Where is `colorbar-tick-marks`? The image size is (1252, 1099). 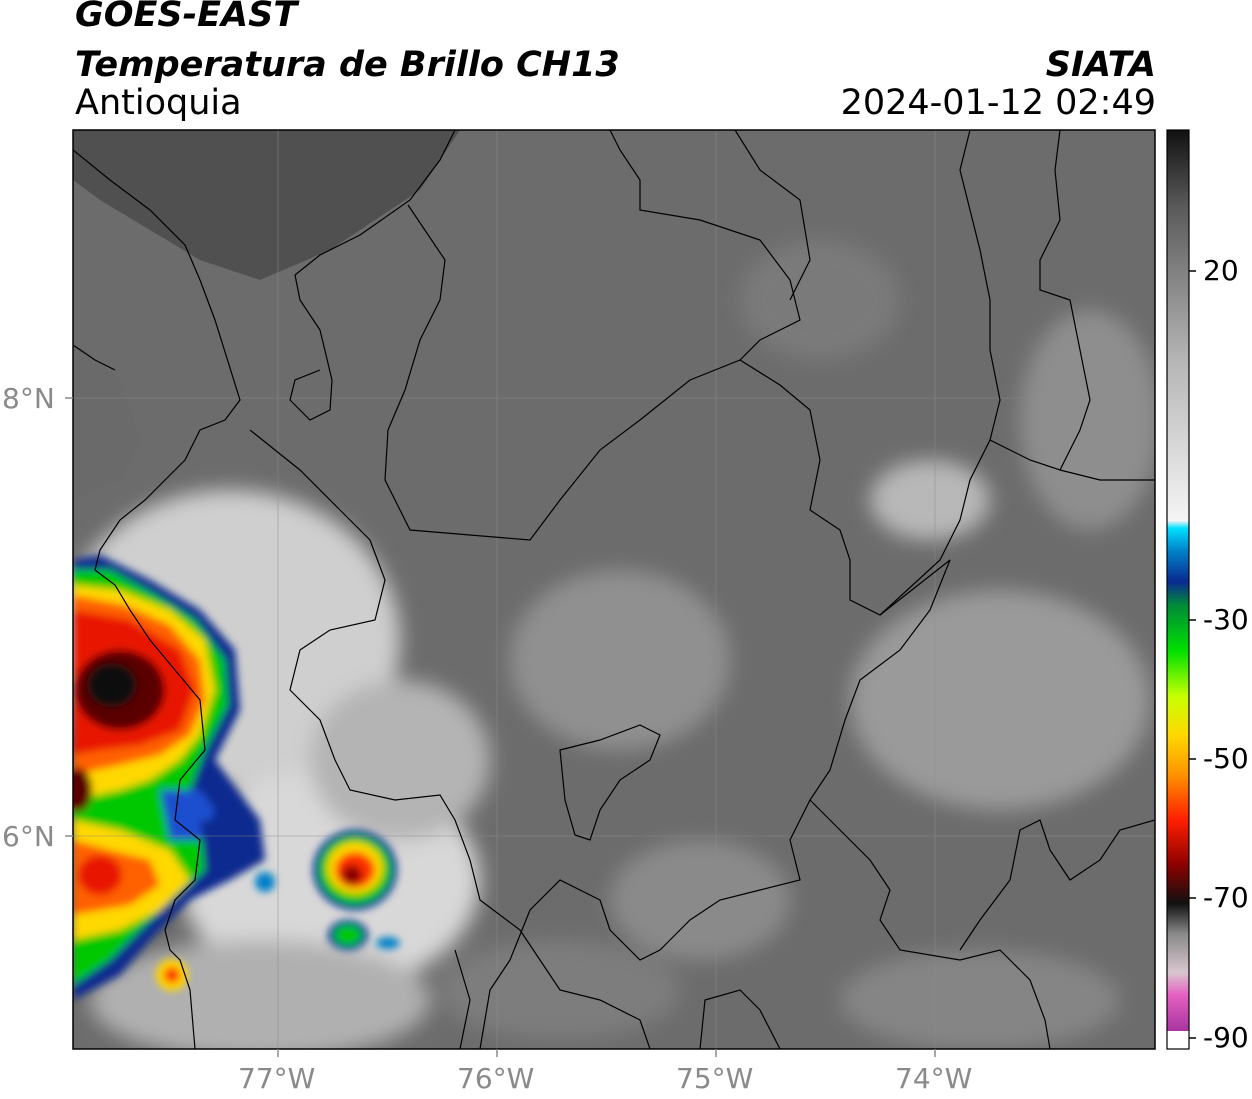
colorbar-tick-marks is located at coordinates (1192, 654).